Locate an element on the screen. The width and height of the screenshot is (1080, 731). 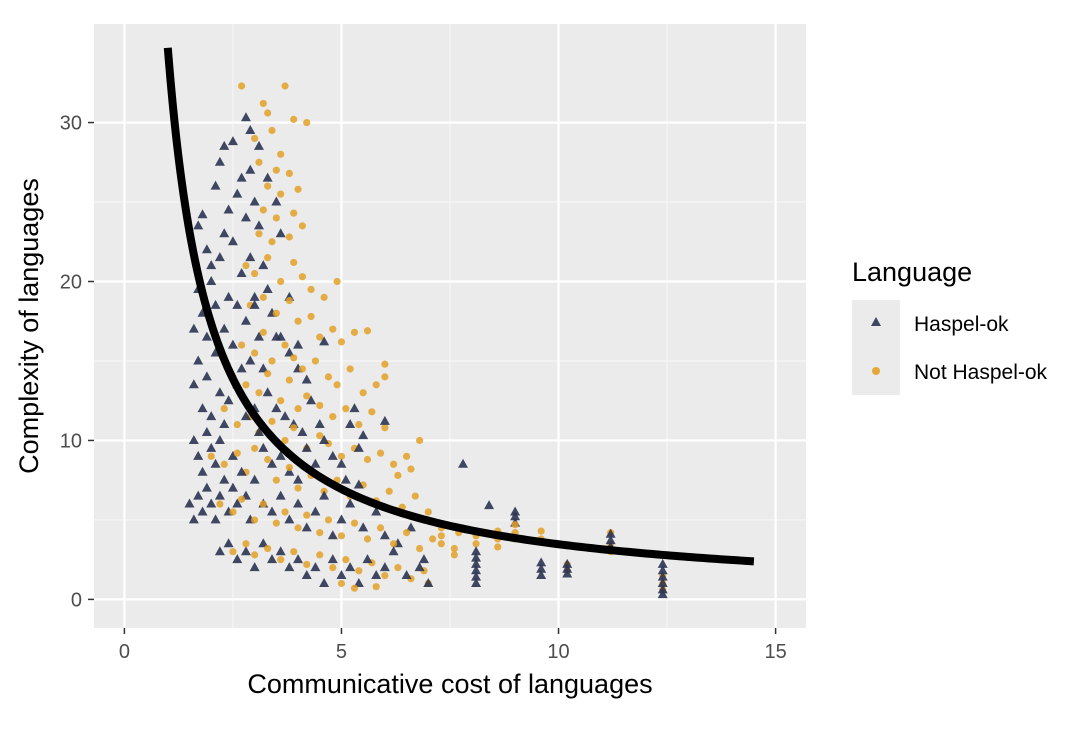
x-tick-label: 10 is located at coordinates (558, 652).